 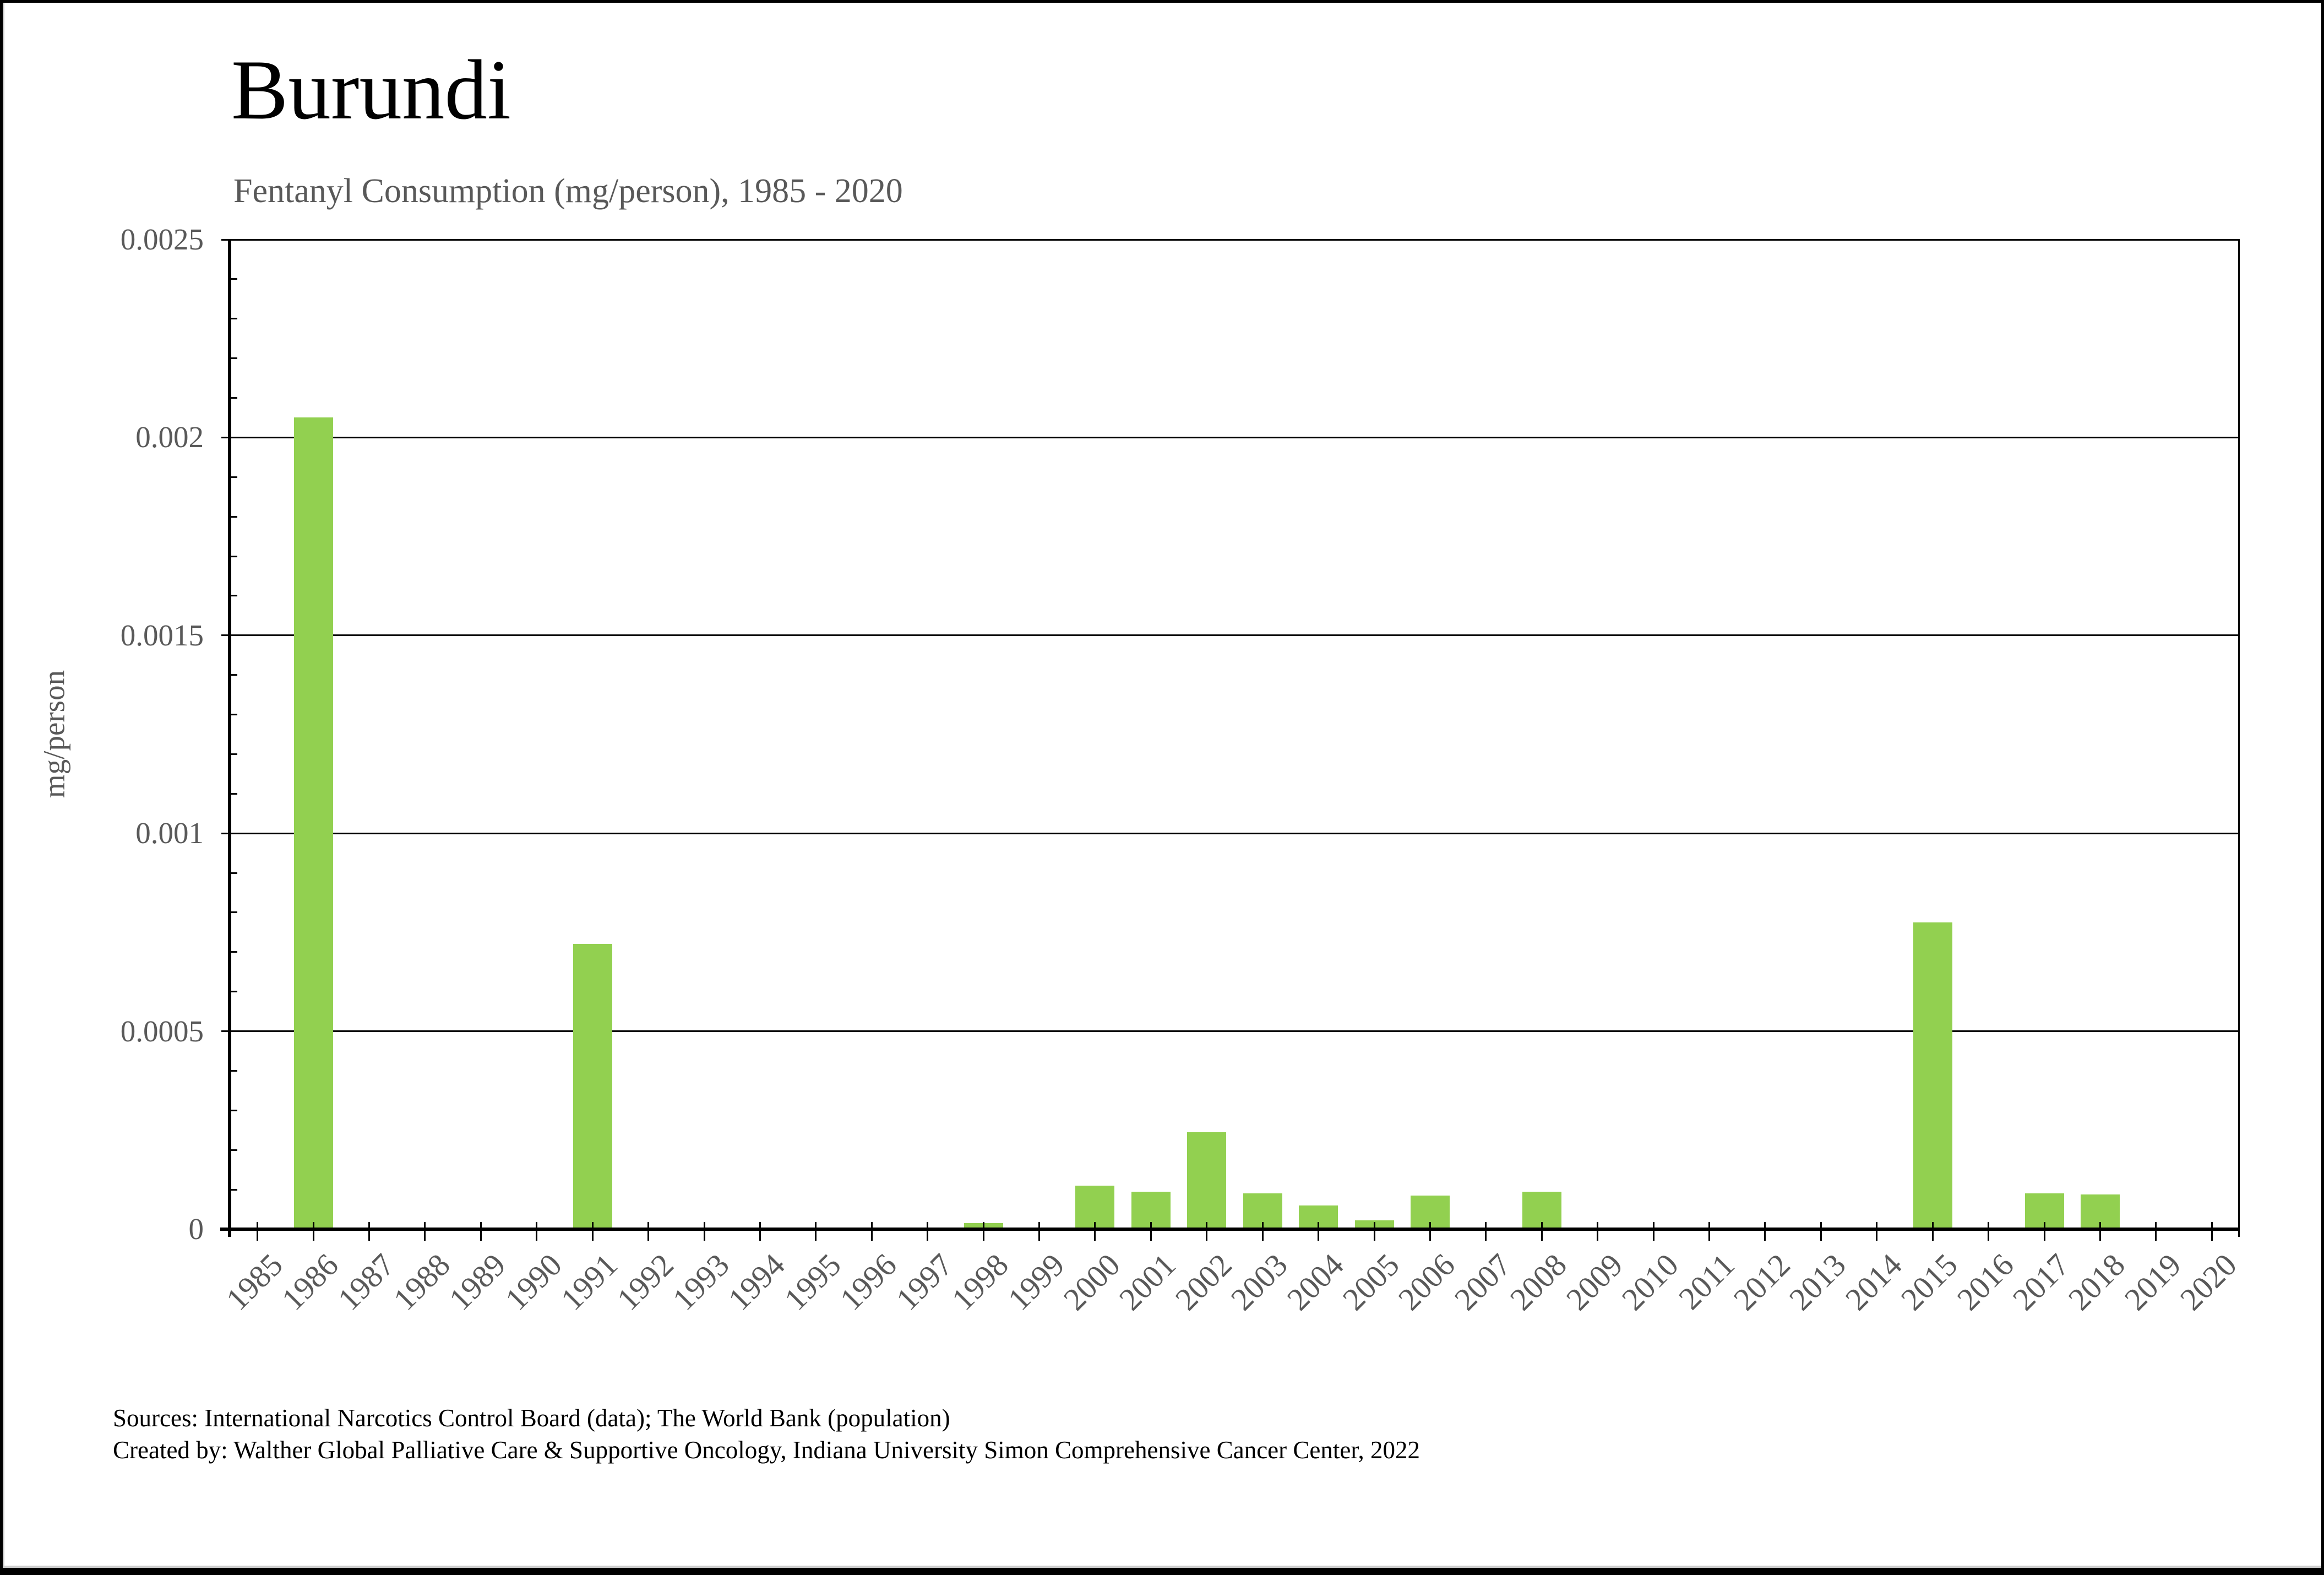 What do you see at coordinates (481, 1231) in the screenshot?
I see `x-tick-1989` at bounding box center [481, 1231].